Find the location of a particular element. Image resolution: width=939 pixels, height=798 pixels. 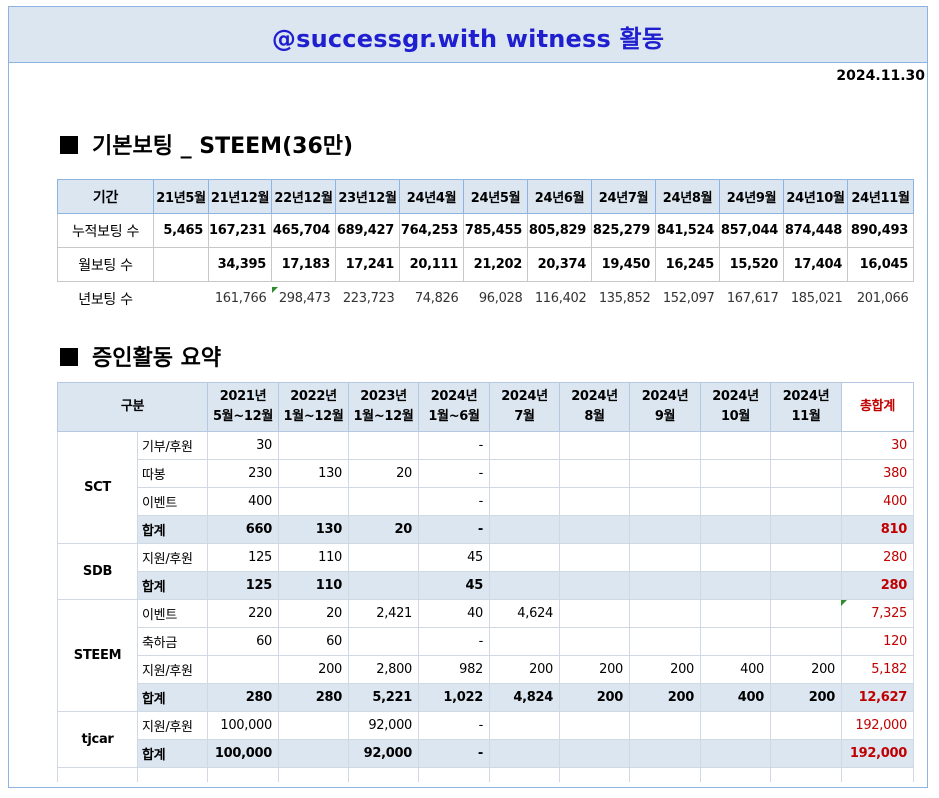

period-cell: 24년10월 is located at coordinates (815, 196).